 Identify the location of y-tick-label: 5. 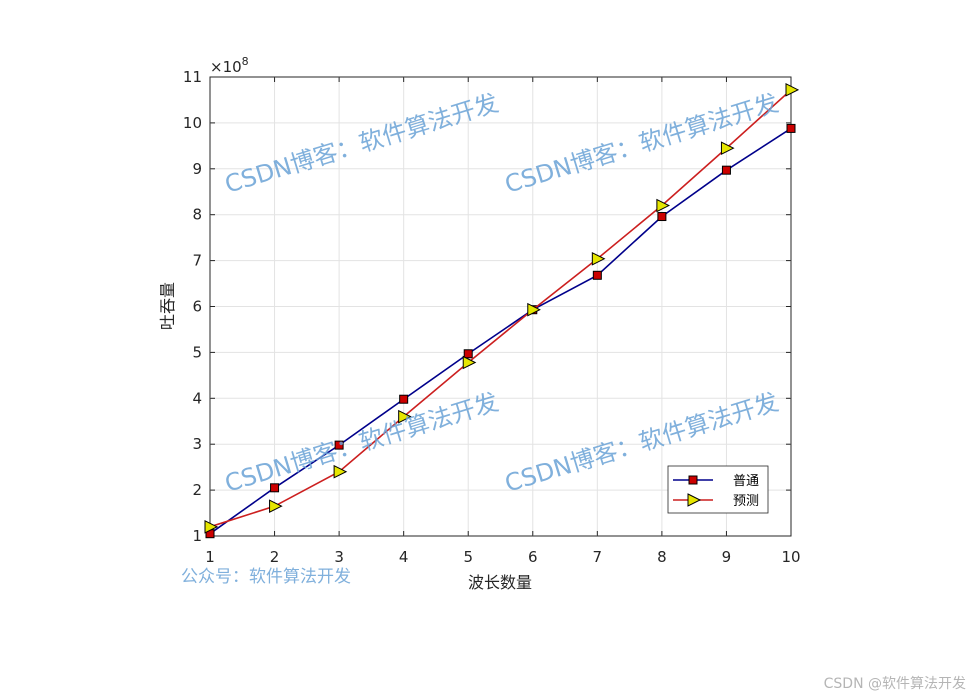
(197, 352).